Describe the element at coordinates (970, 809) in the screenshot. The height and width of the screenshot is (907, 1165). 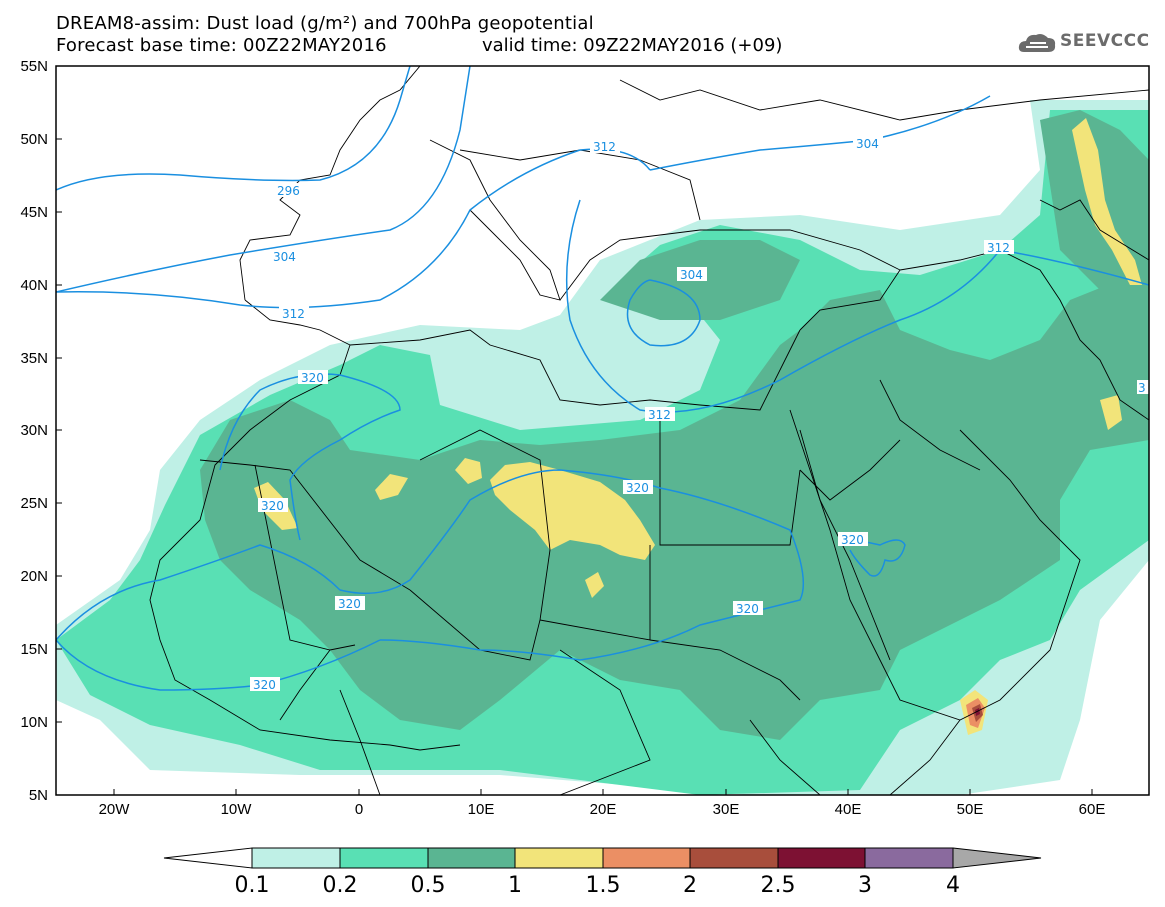
I see `lon-label: 50E` at that location.